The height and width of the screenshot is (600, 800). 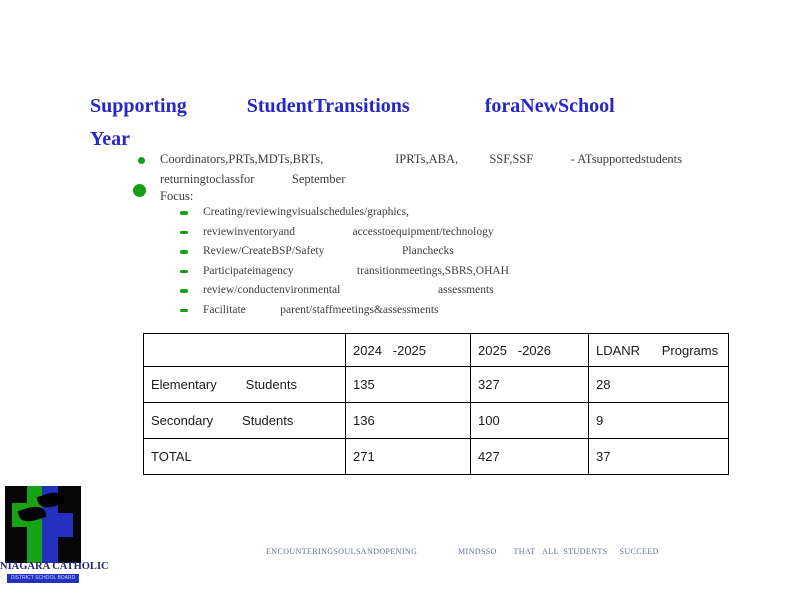 What do you see at coordinates (244, 456) in the screenshot?
I see `table-cell: TOTAL` at bounding box center [244, 456].